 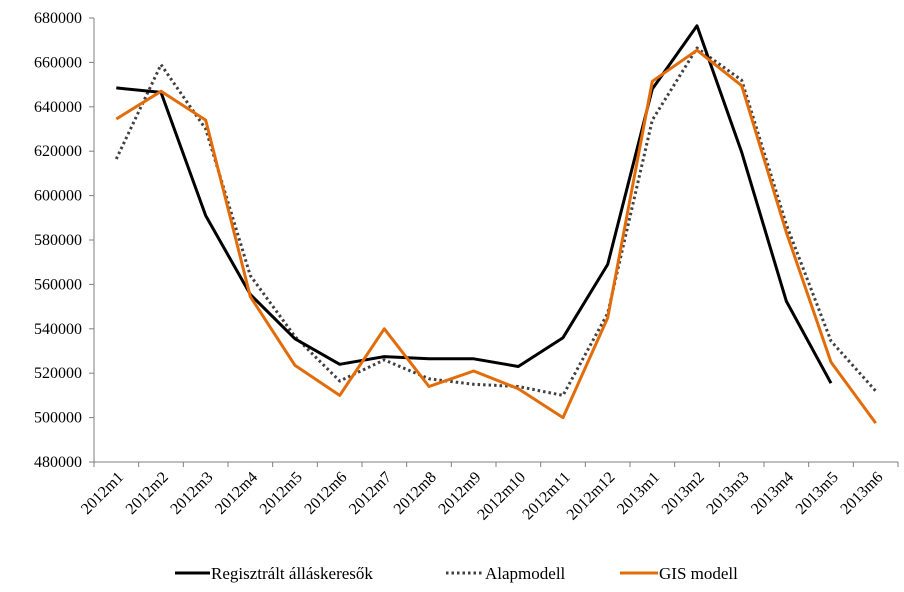 I want to click on x-tick-label: 2012m12, so click(x=591, y=496).